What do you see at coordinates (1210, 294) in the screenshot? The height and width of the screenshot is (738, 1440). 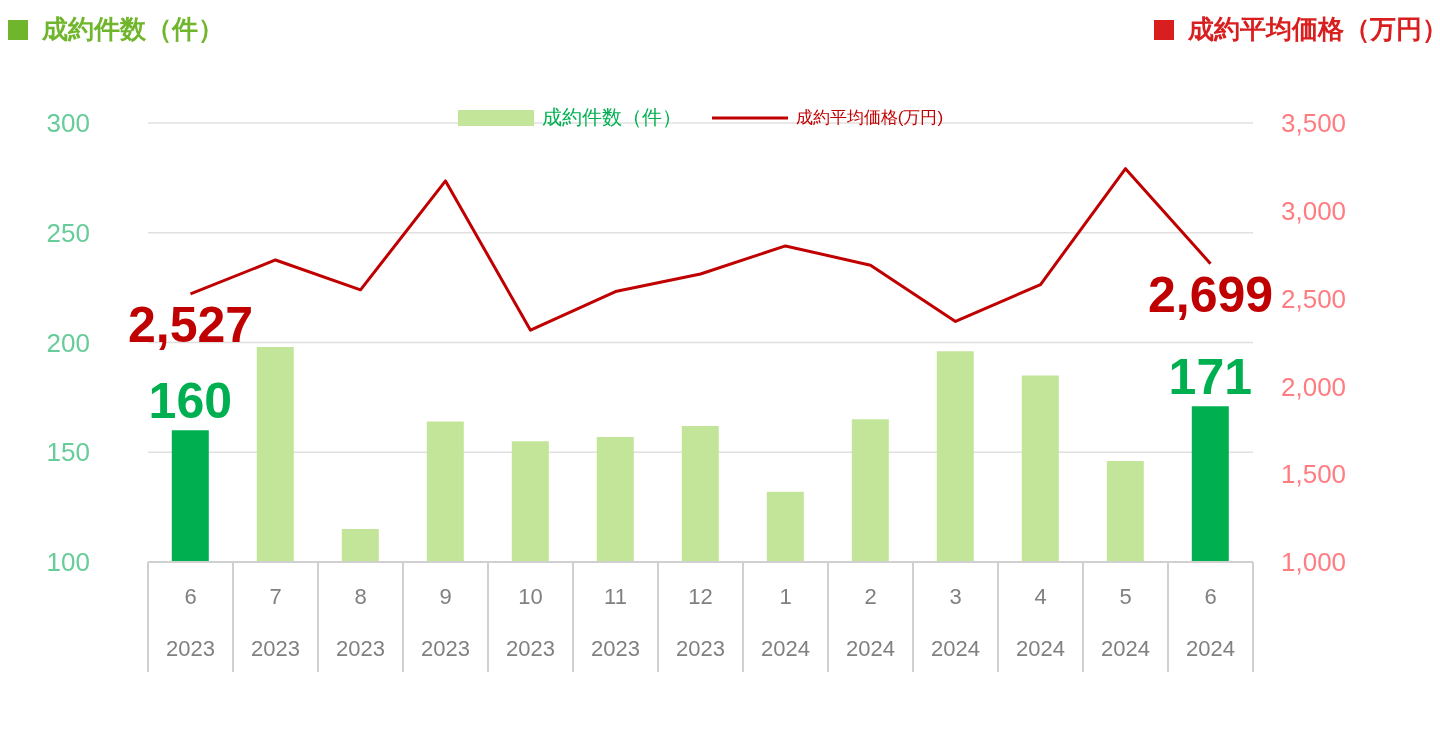 I see `data-label: 2,699` at bounding box center [1210, 294].